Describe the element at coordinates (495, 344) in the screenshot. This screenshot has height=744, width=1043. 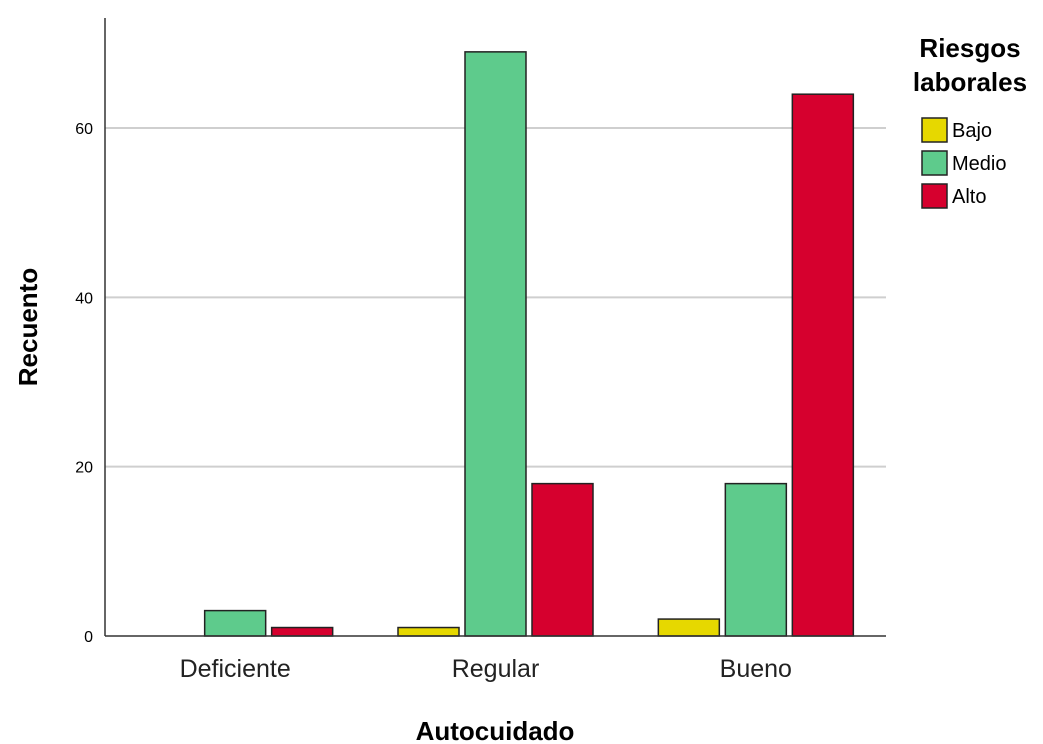
I see `bar-medio-regular` at that location.